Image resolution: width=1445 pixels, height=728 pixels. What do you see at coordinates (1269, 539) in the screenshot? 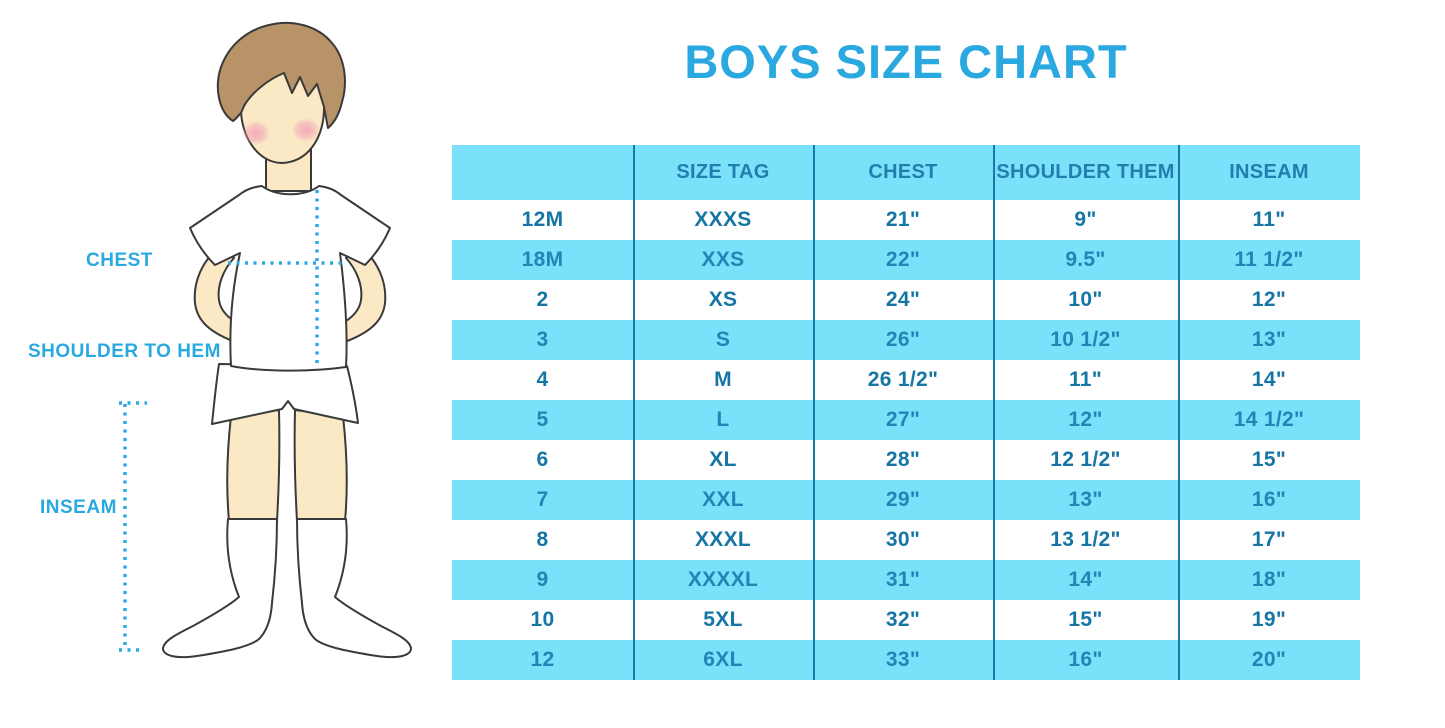
I see `table-cell: 17"` at bounding box center [1269, 539].